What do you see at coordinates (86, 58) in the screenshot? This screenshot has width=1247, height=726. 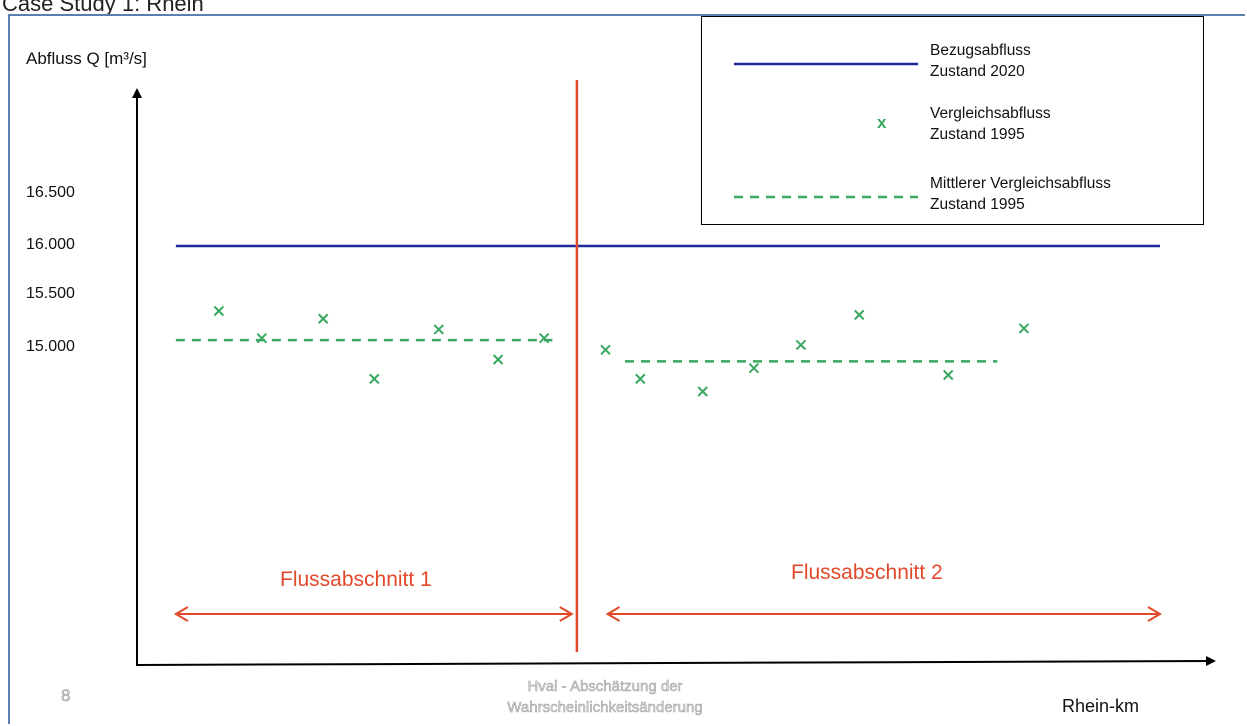 I see `y-axis-label: Abfluss Q [m³/s]` at bounding box center [86, 58].